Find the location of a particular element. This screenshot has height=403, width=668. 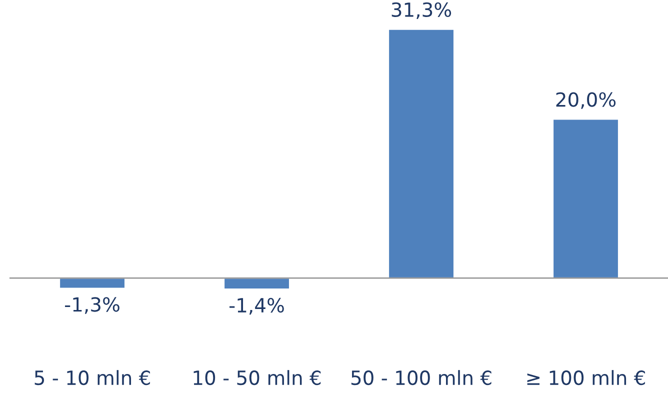

x-tick-label: ≥ 100 mln € is located at coordinates (586, 378).